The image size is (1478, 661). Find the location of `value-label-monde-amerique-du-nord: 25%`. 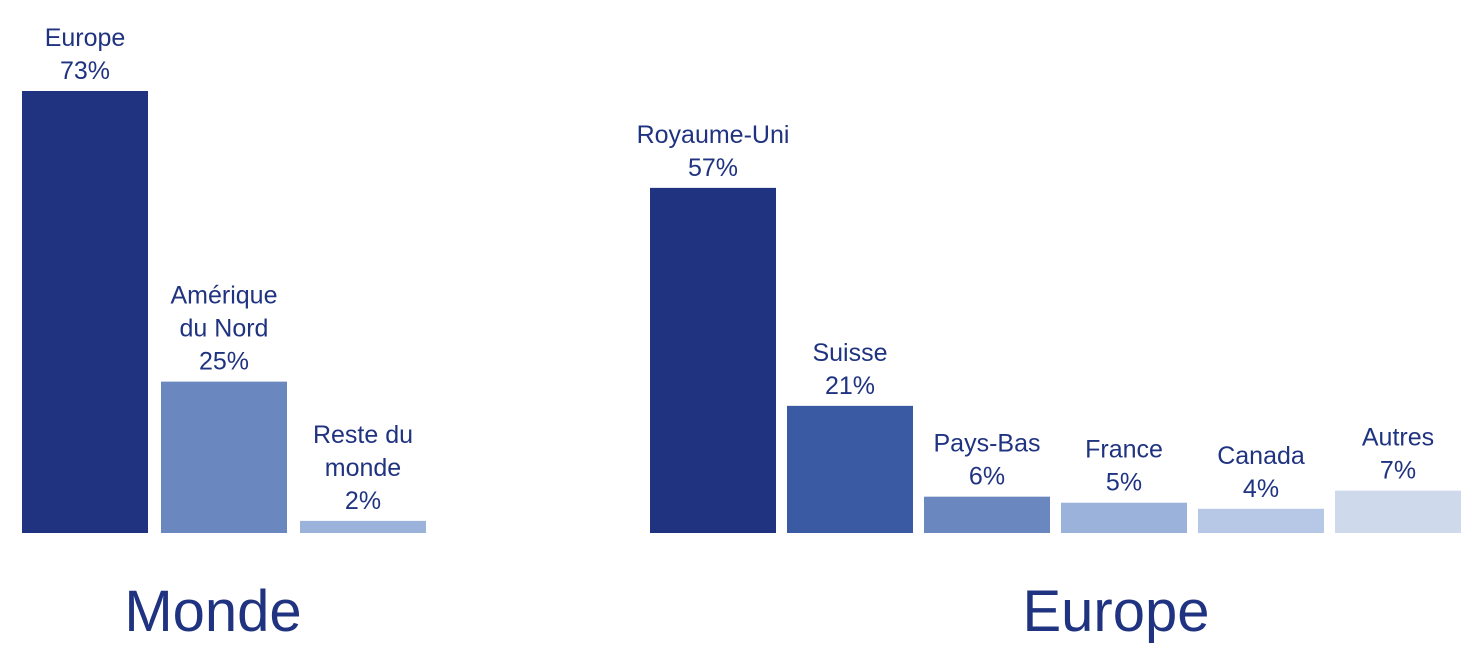

value-label-monde-amerique-du-nord: 25% is located at coordinates (224, 362).